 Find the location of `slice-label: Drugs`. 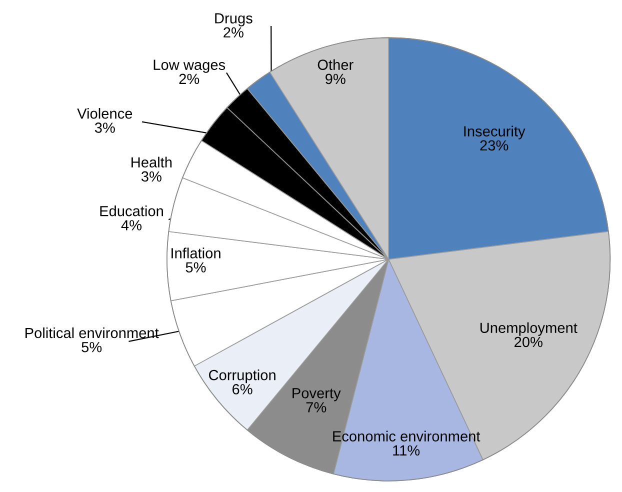

slice-label: Drugs is located at coordinates (233, 19).